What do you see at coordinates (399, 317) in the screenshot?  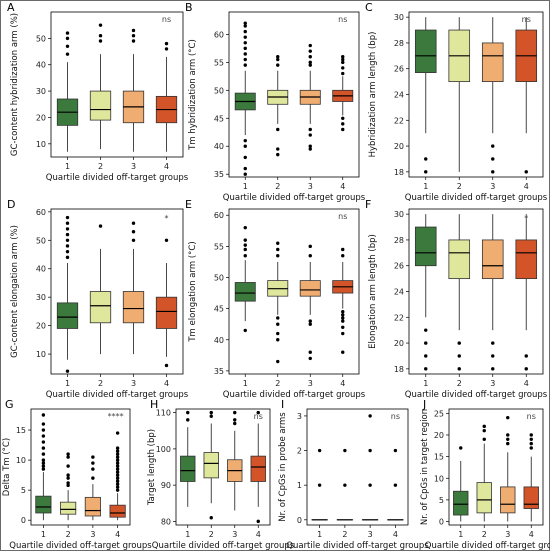 I see `y-tick-label: 22` at bounding box center [399, 317].